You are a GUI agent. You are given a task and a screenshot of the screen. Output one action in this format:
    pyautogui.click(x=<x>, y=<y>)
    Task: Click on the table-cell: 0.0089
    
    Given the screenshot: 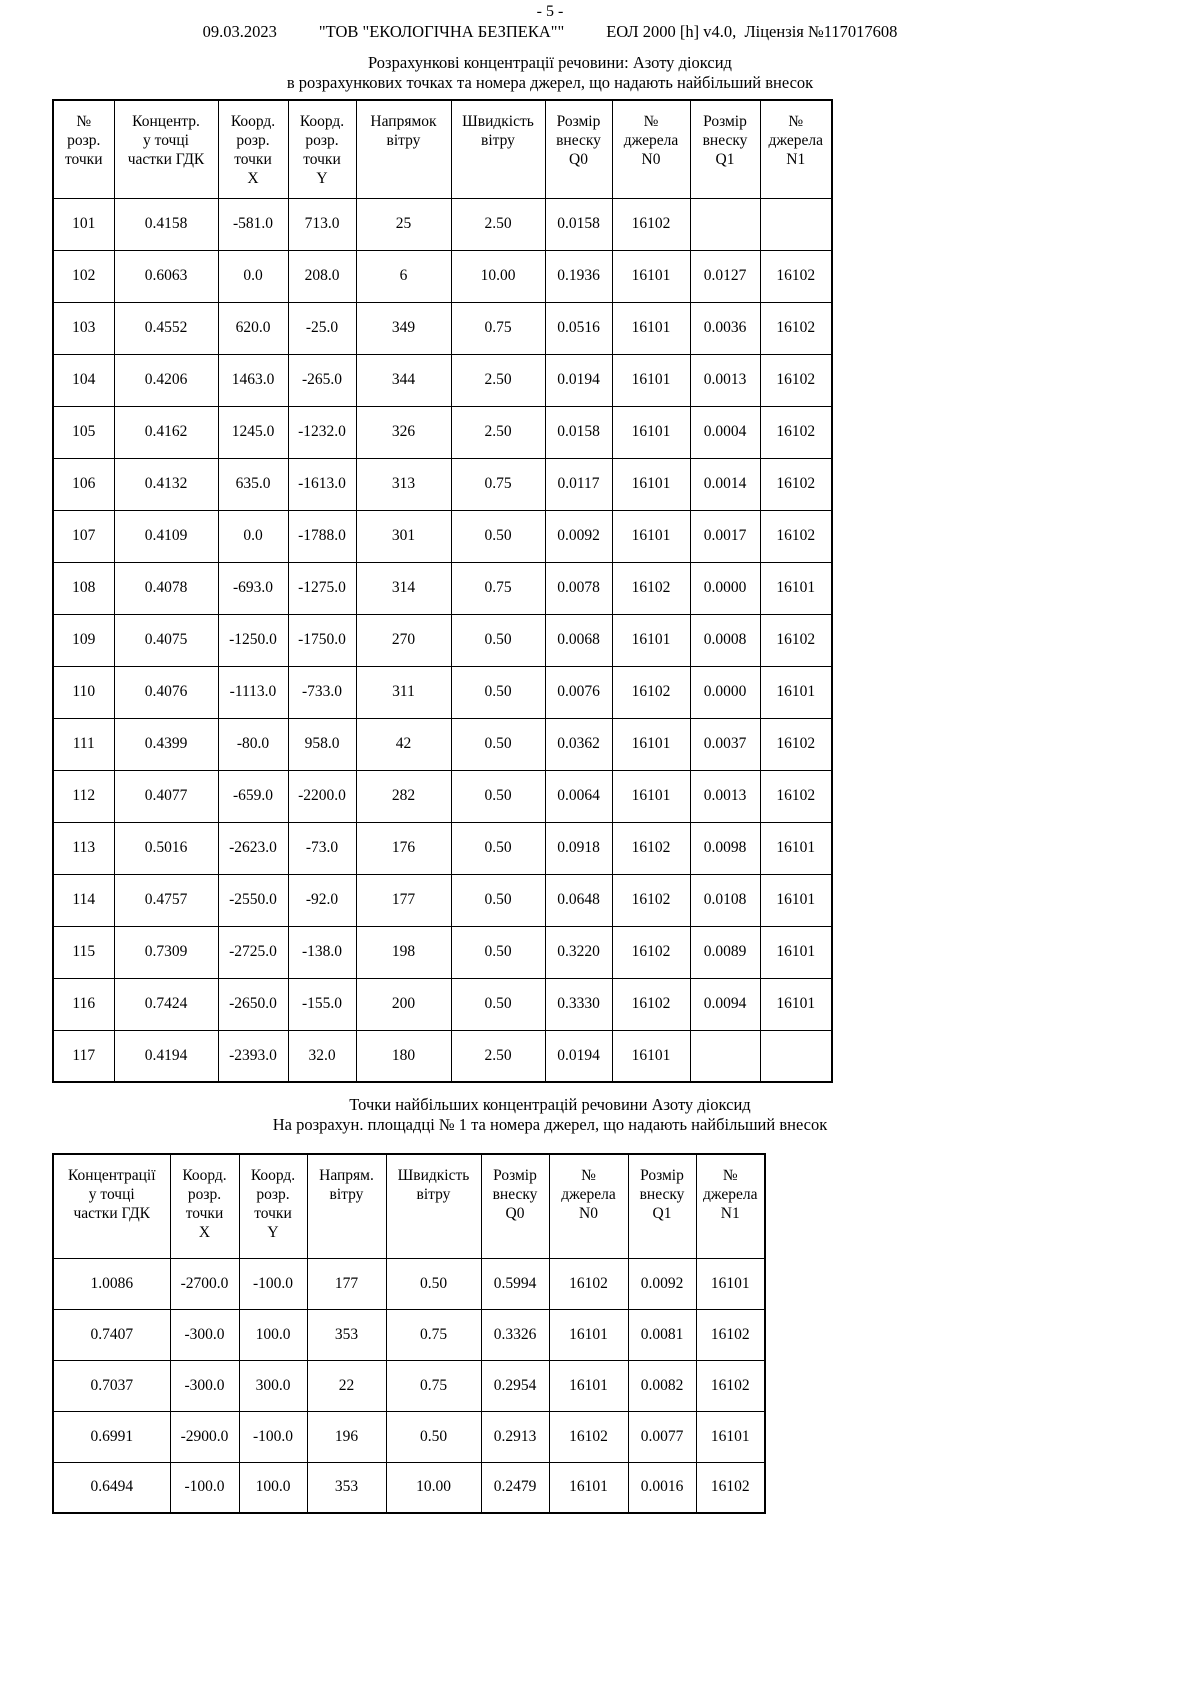 What is the action you would take?
    pyautogui.click(x=725, y=952)
    